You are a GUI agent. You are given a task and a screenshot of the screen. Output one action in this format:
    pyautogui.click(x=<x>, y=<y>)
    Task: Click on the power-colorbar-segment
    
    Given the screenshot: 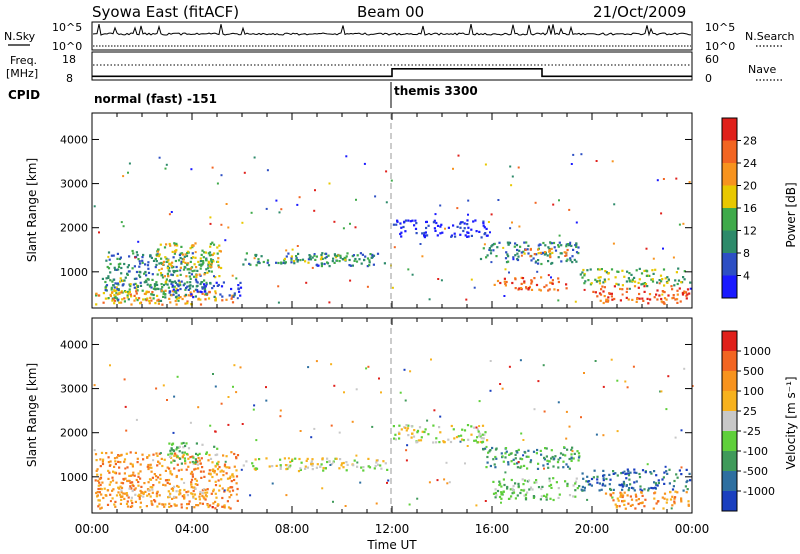 What is the action you would take?
    pyautogui.click(x=729, y=152)
    